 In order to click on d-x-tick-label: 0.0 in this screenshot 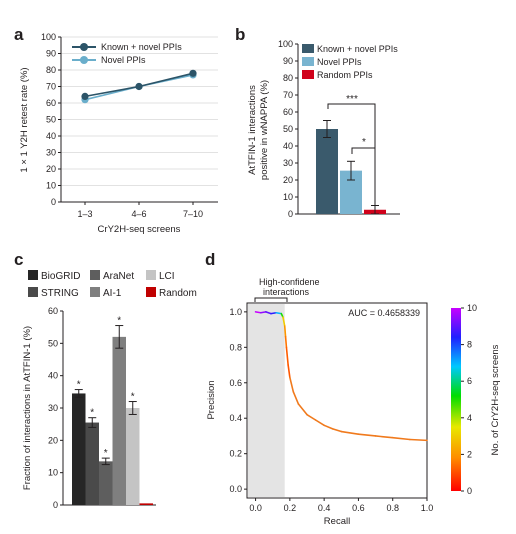, I will do `click(255, 508)`.